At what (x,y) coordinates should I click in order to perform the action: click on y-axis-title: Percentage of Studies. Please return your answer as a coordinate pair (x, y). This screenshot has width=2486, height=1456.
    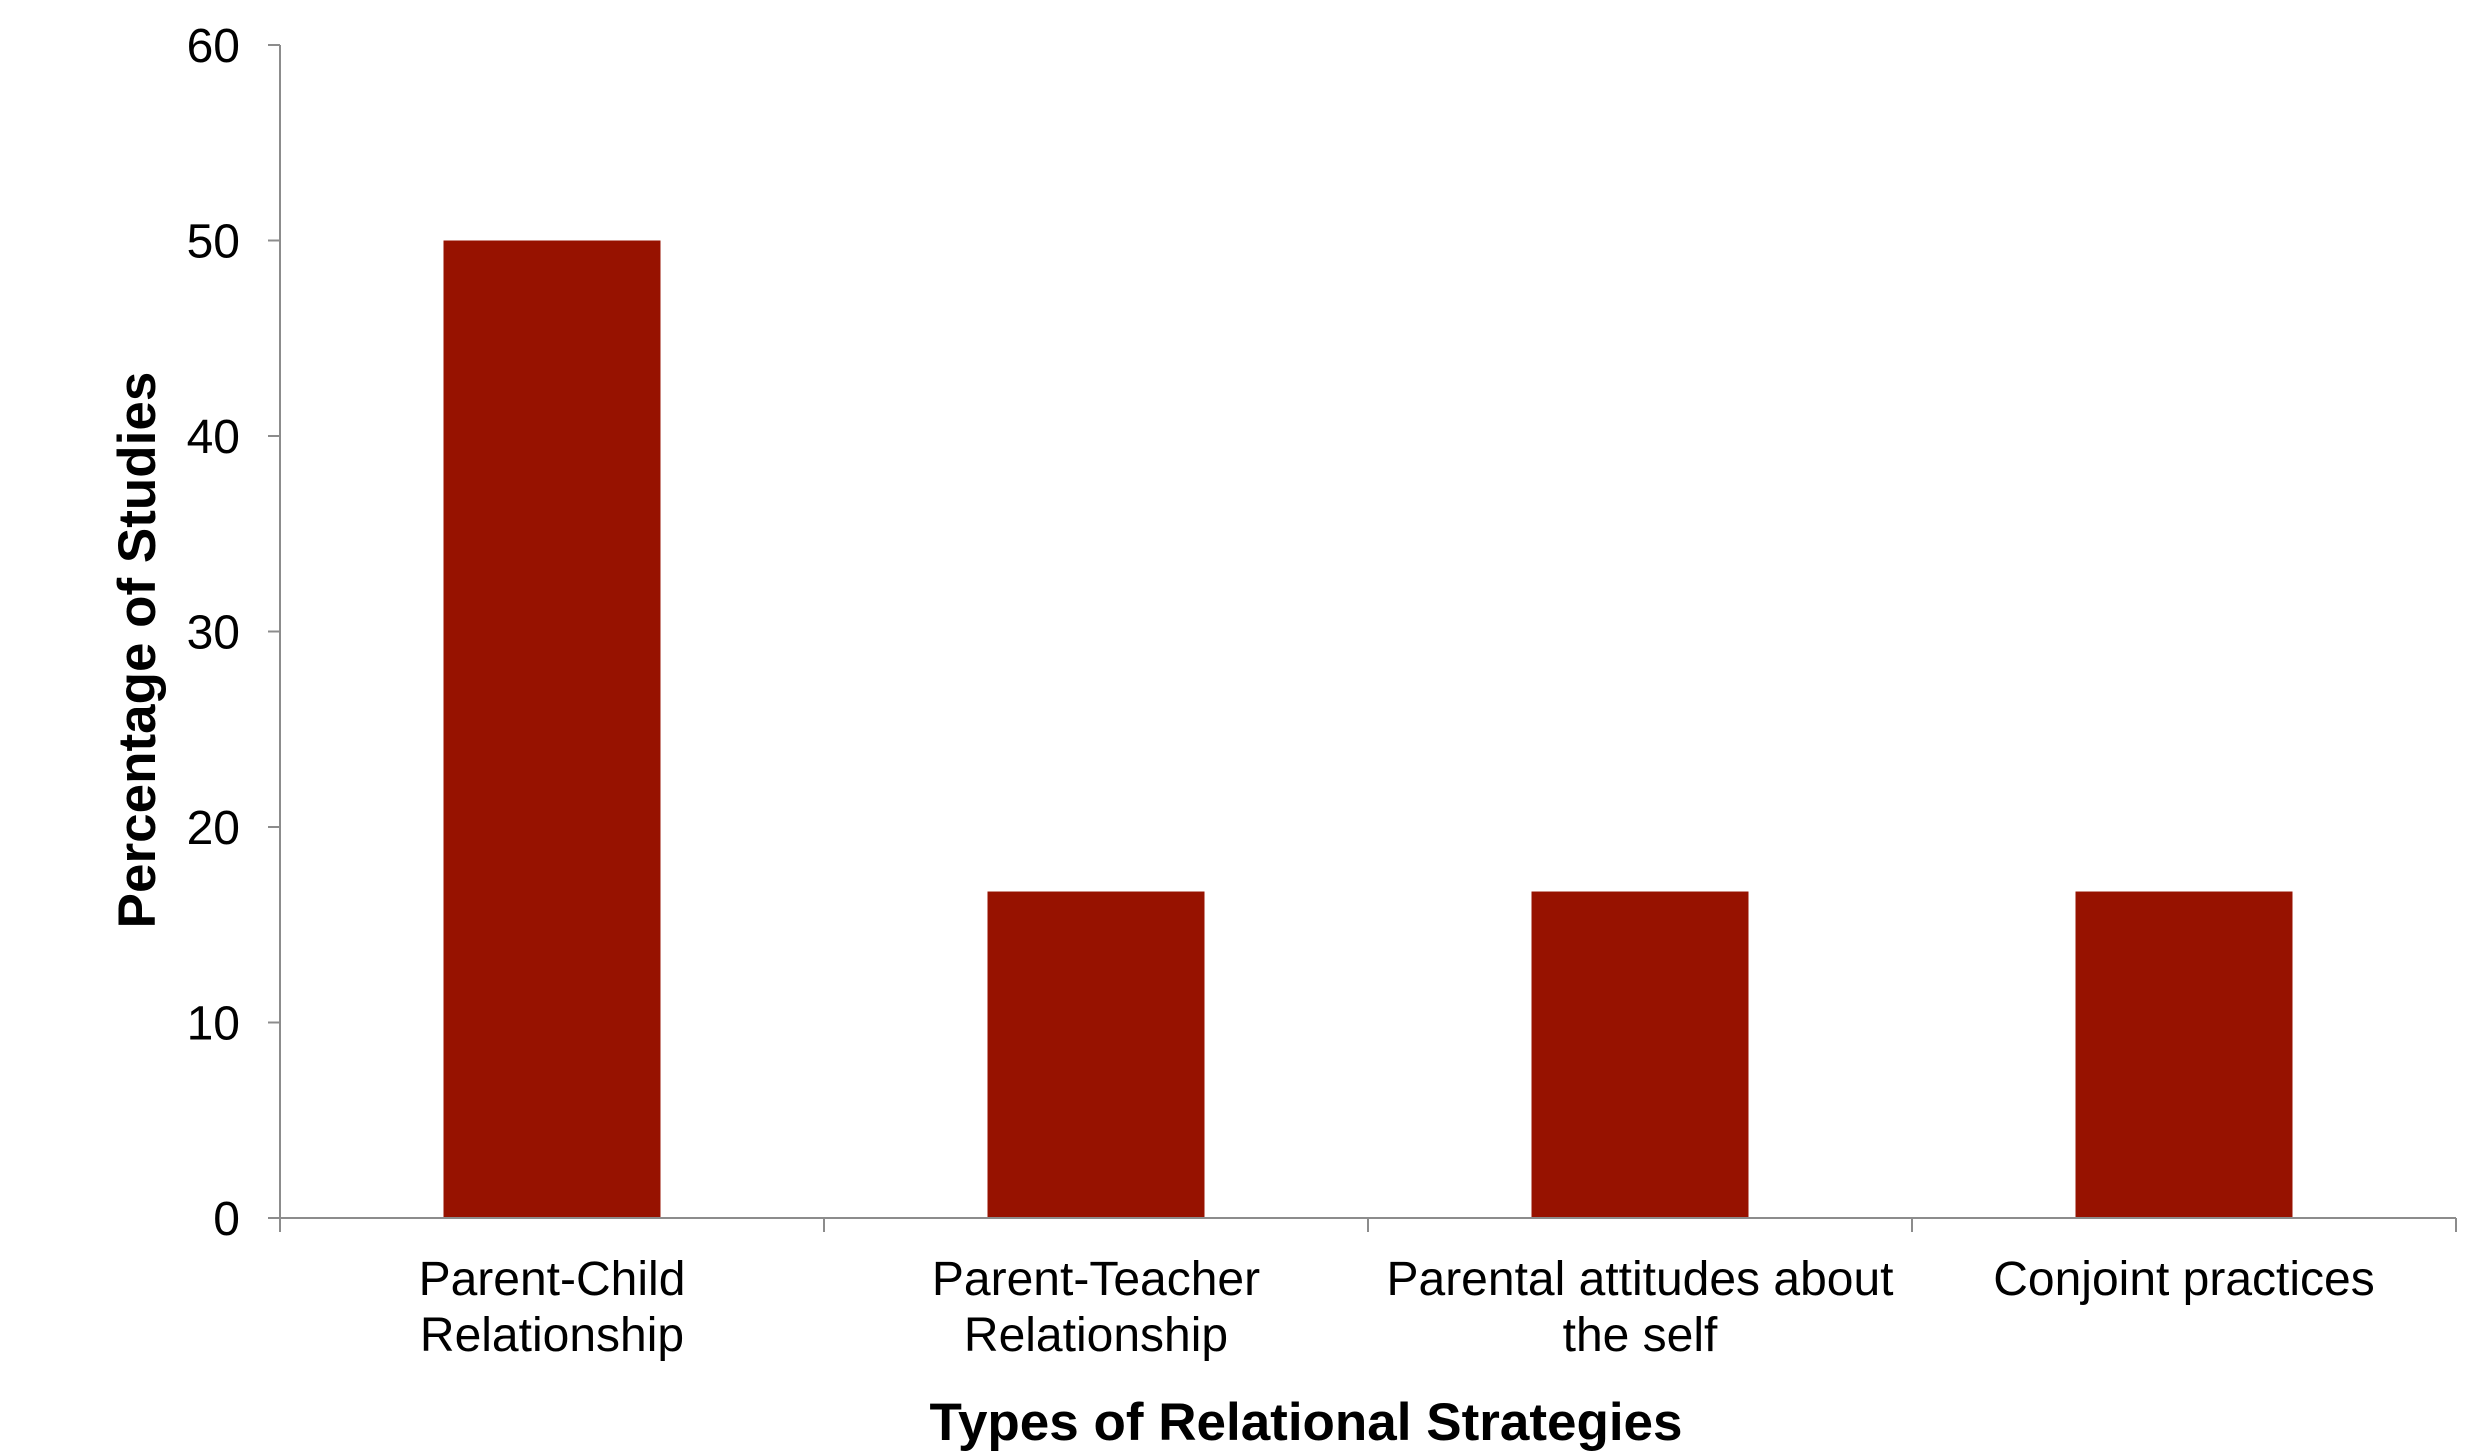
    Looking at the image, I should click on (137, 650).